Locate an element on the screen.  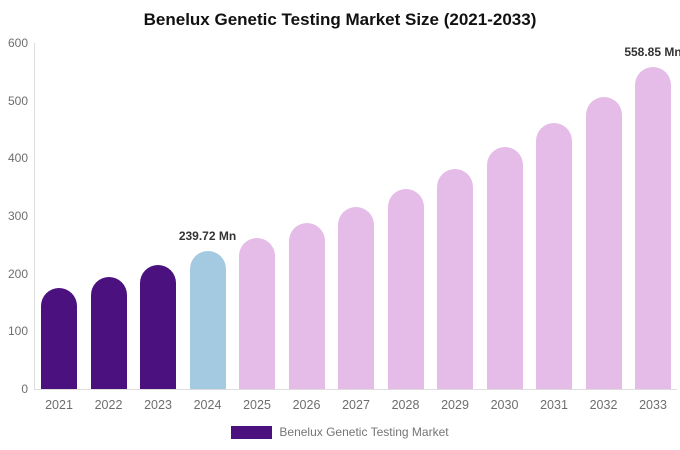
legend: Benelux Genetic Testing Market is located at coordinates (340, 432).